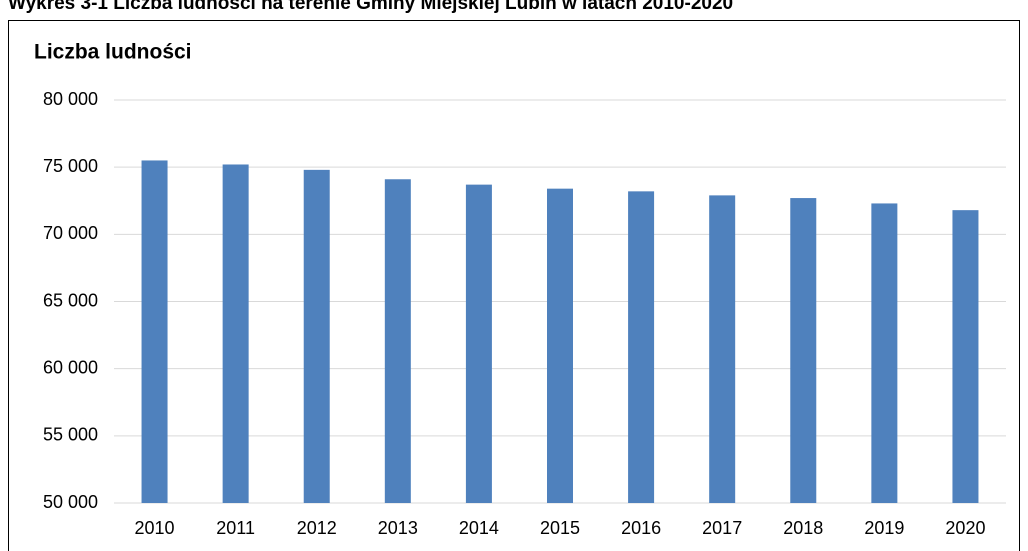 The height and width of the screenshot is (551, 1028). What do you see at coordinates (70, 502) in the screenshot?
I see `y-tick-label: 50 000` at bounding box center [70, 502].